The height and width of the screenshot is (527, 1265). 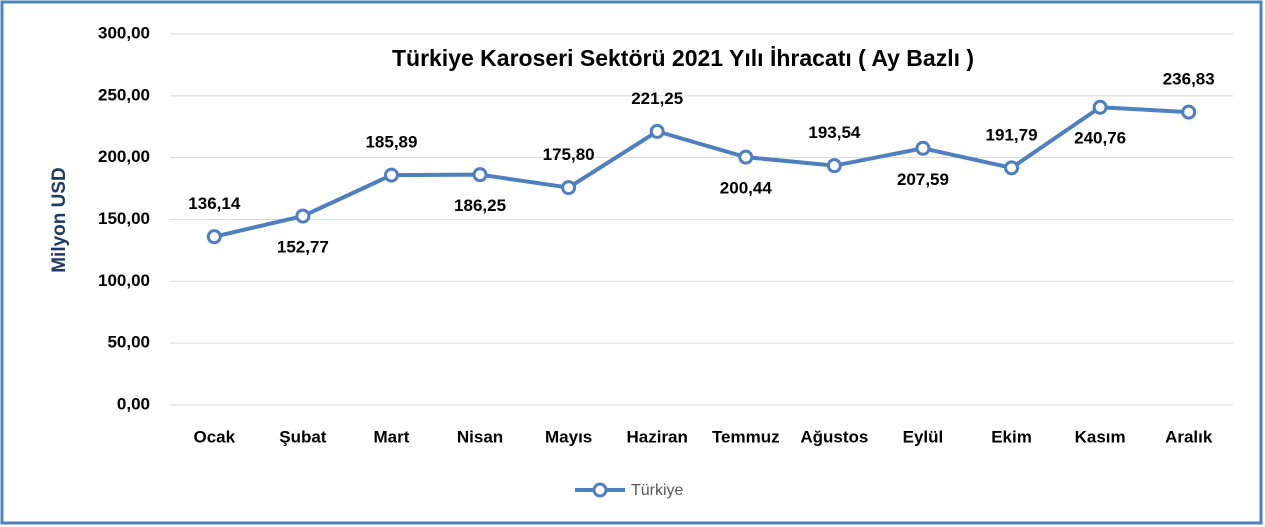 What do you see at coordinates (124, 156) in the screenshot?
I see `y-tick-label: 200,00` at bounding box center [124, 156].